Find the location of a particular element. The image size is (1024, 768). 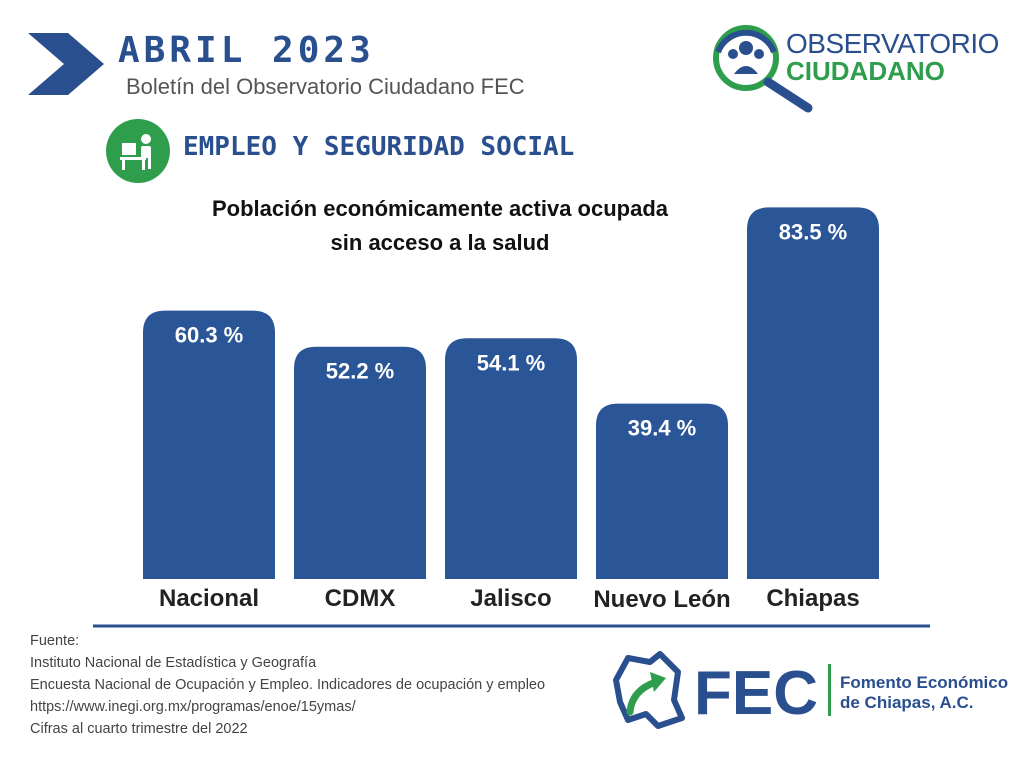

section-title: EMPLEO Y SEGURIDAD SOCIAL is located at coordinates (379, 147).